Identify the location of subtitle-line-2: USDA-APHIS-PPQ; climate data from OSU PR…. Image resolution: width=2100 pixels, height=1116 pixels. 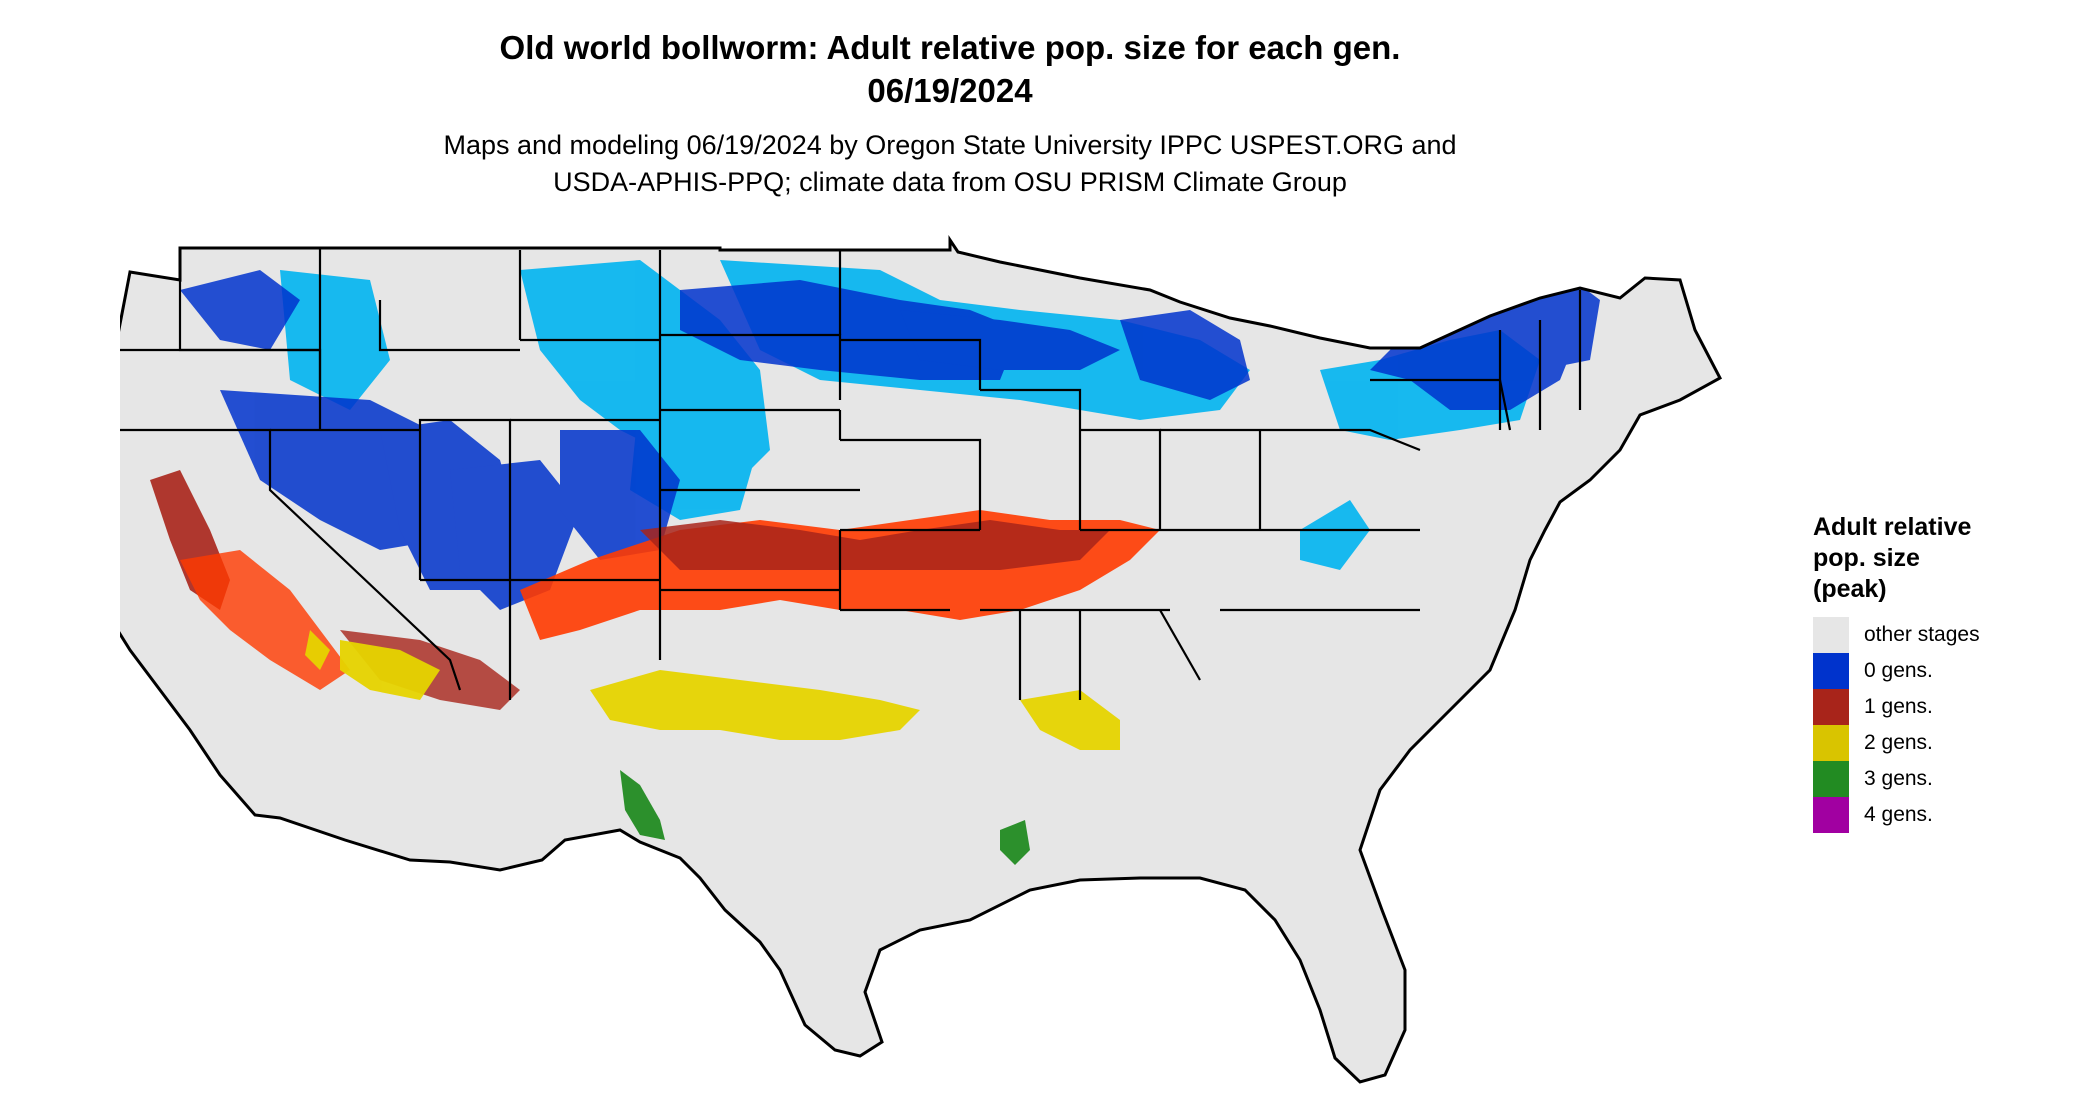
(950, 182).